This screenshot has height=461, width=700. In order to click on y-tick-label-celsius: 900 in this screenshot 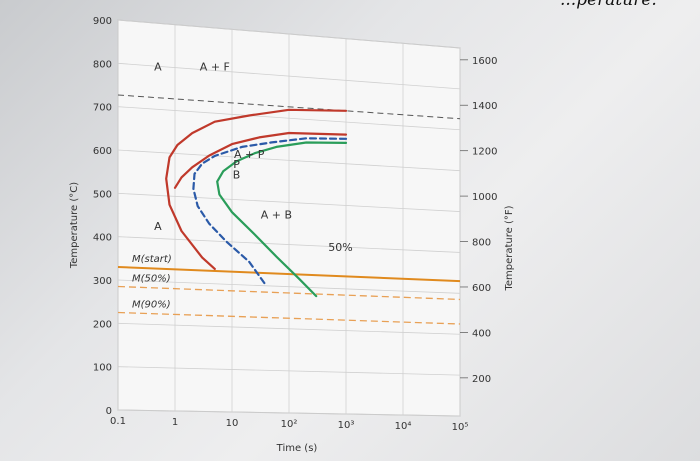, I will do `click(102, 21)`.